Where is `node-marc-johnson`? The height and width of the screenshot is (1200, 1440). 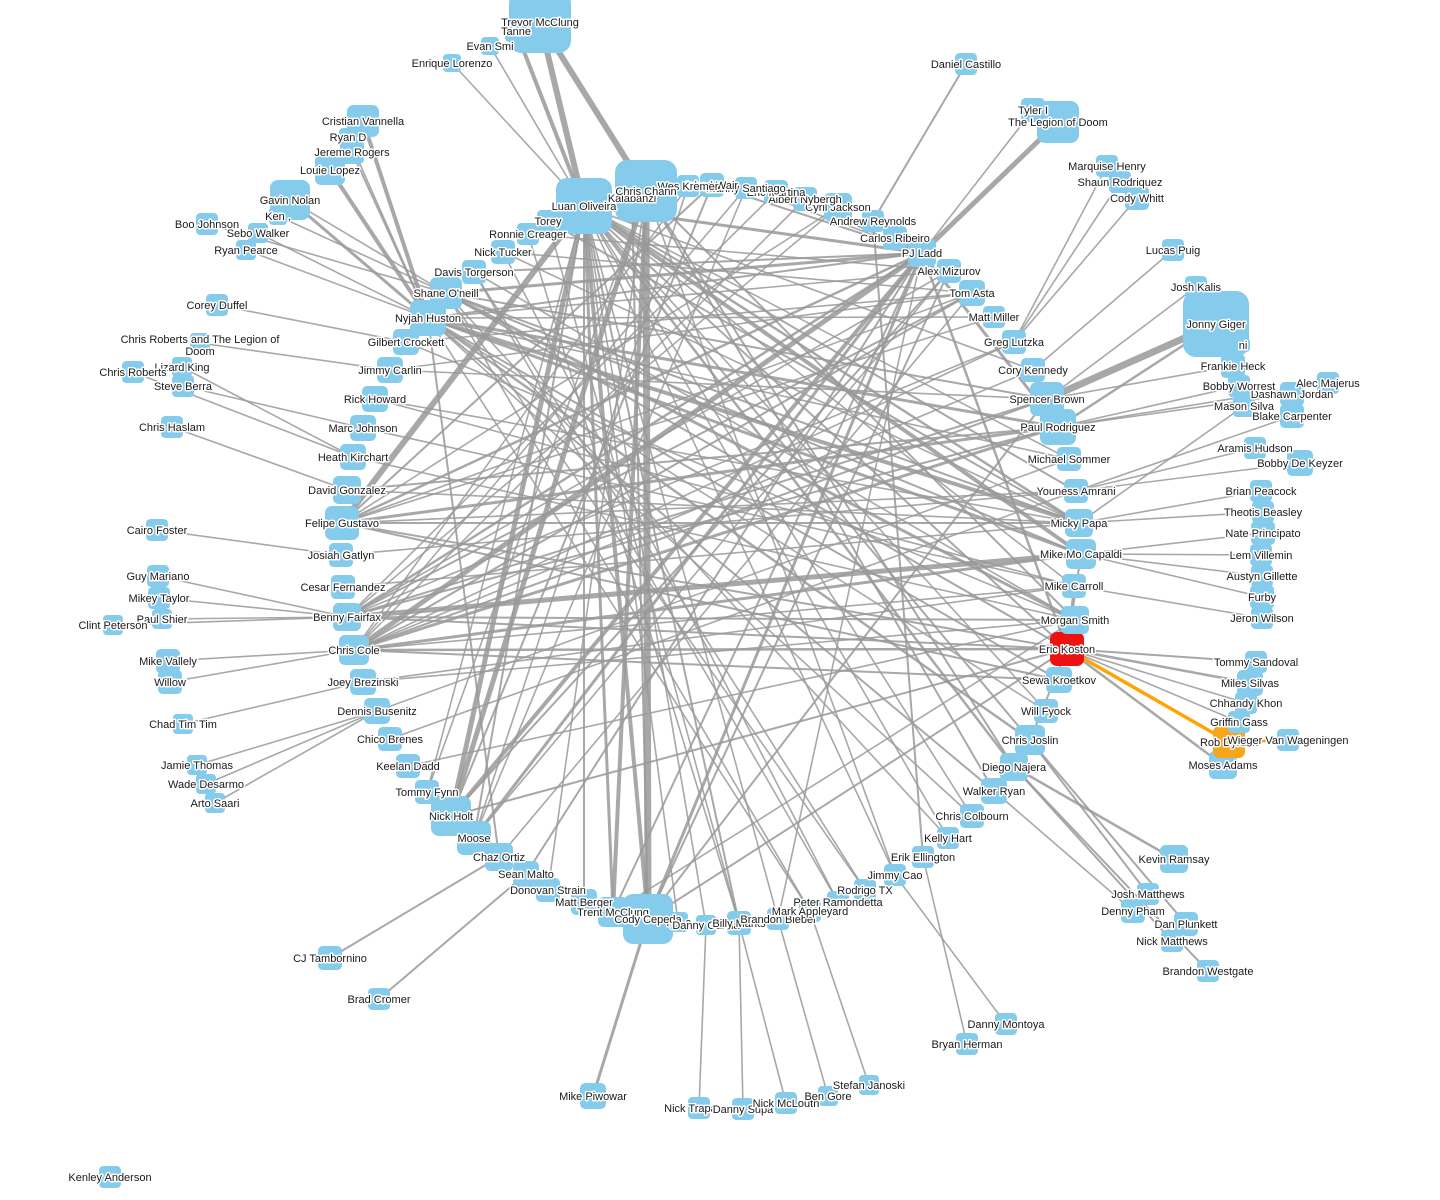
node-marc-johnson is located at coordinates (363, 428).